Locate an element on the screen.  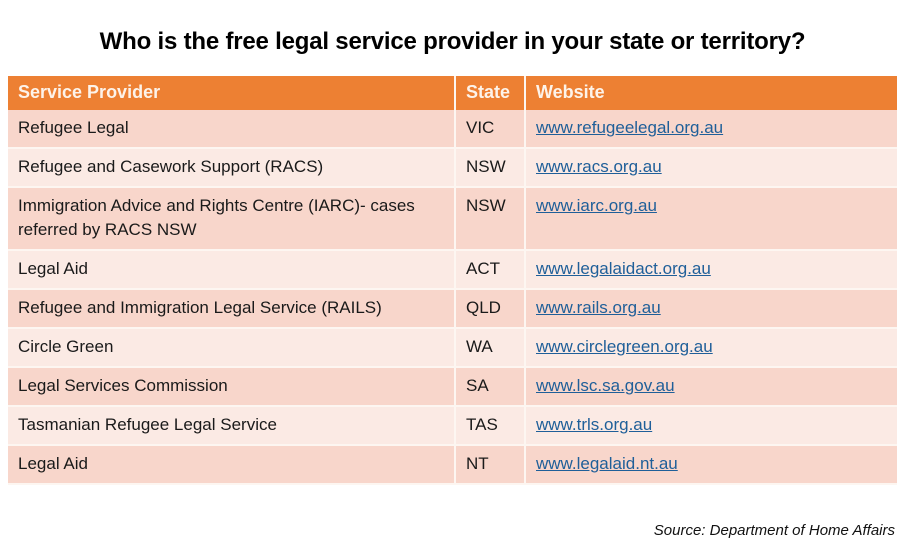
cell-service-provider: Tasmanian Refugee Legal Service is located at coordinates (232, 426).